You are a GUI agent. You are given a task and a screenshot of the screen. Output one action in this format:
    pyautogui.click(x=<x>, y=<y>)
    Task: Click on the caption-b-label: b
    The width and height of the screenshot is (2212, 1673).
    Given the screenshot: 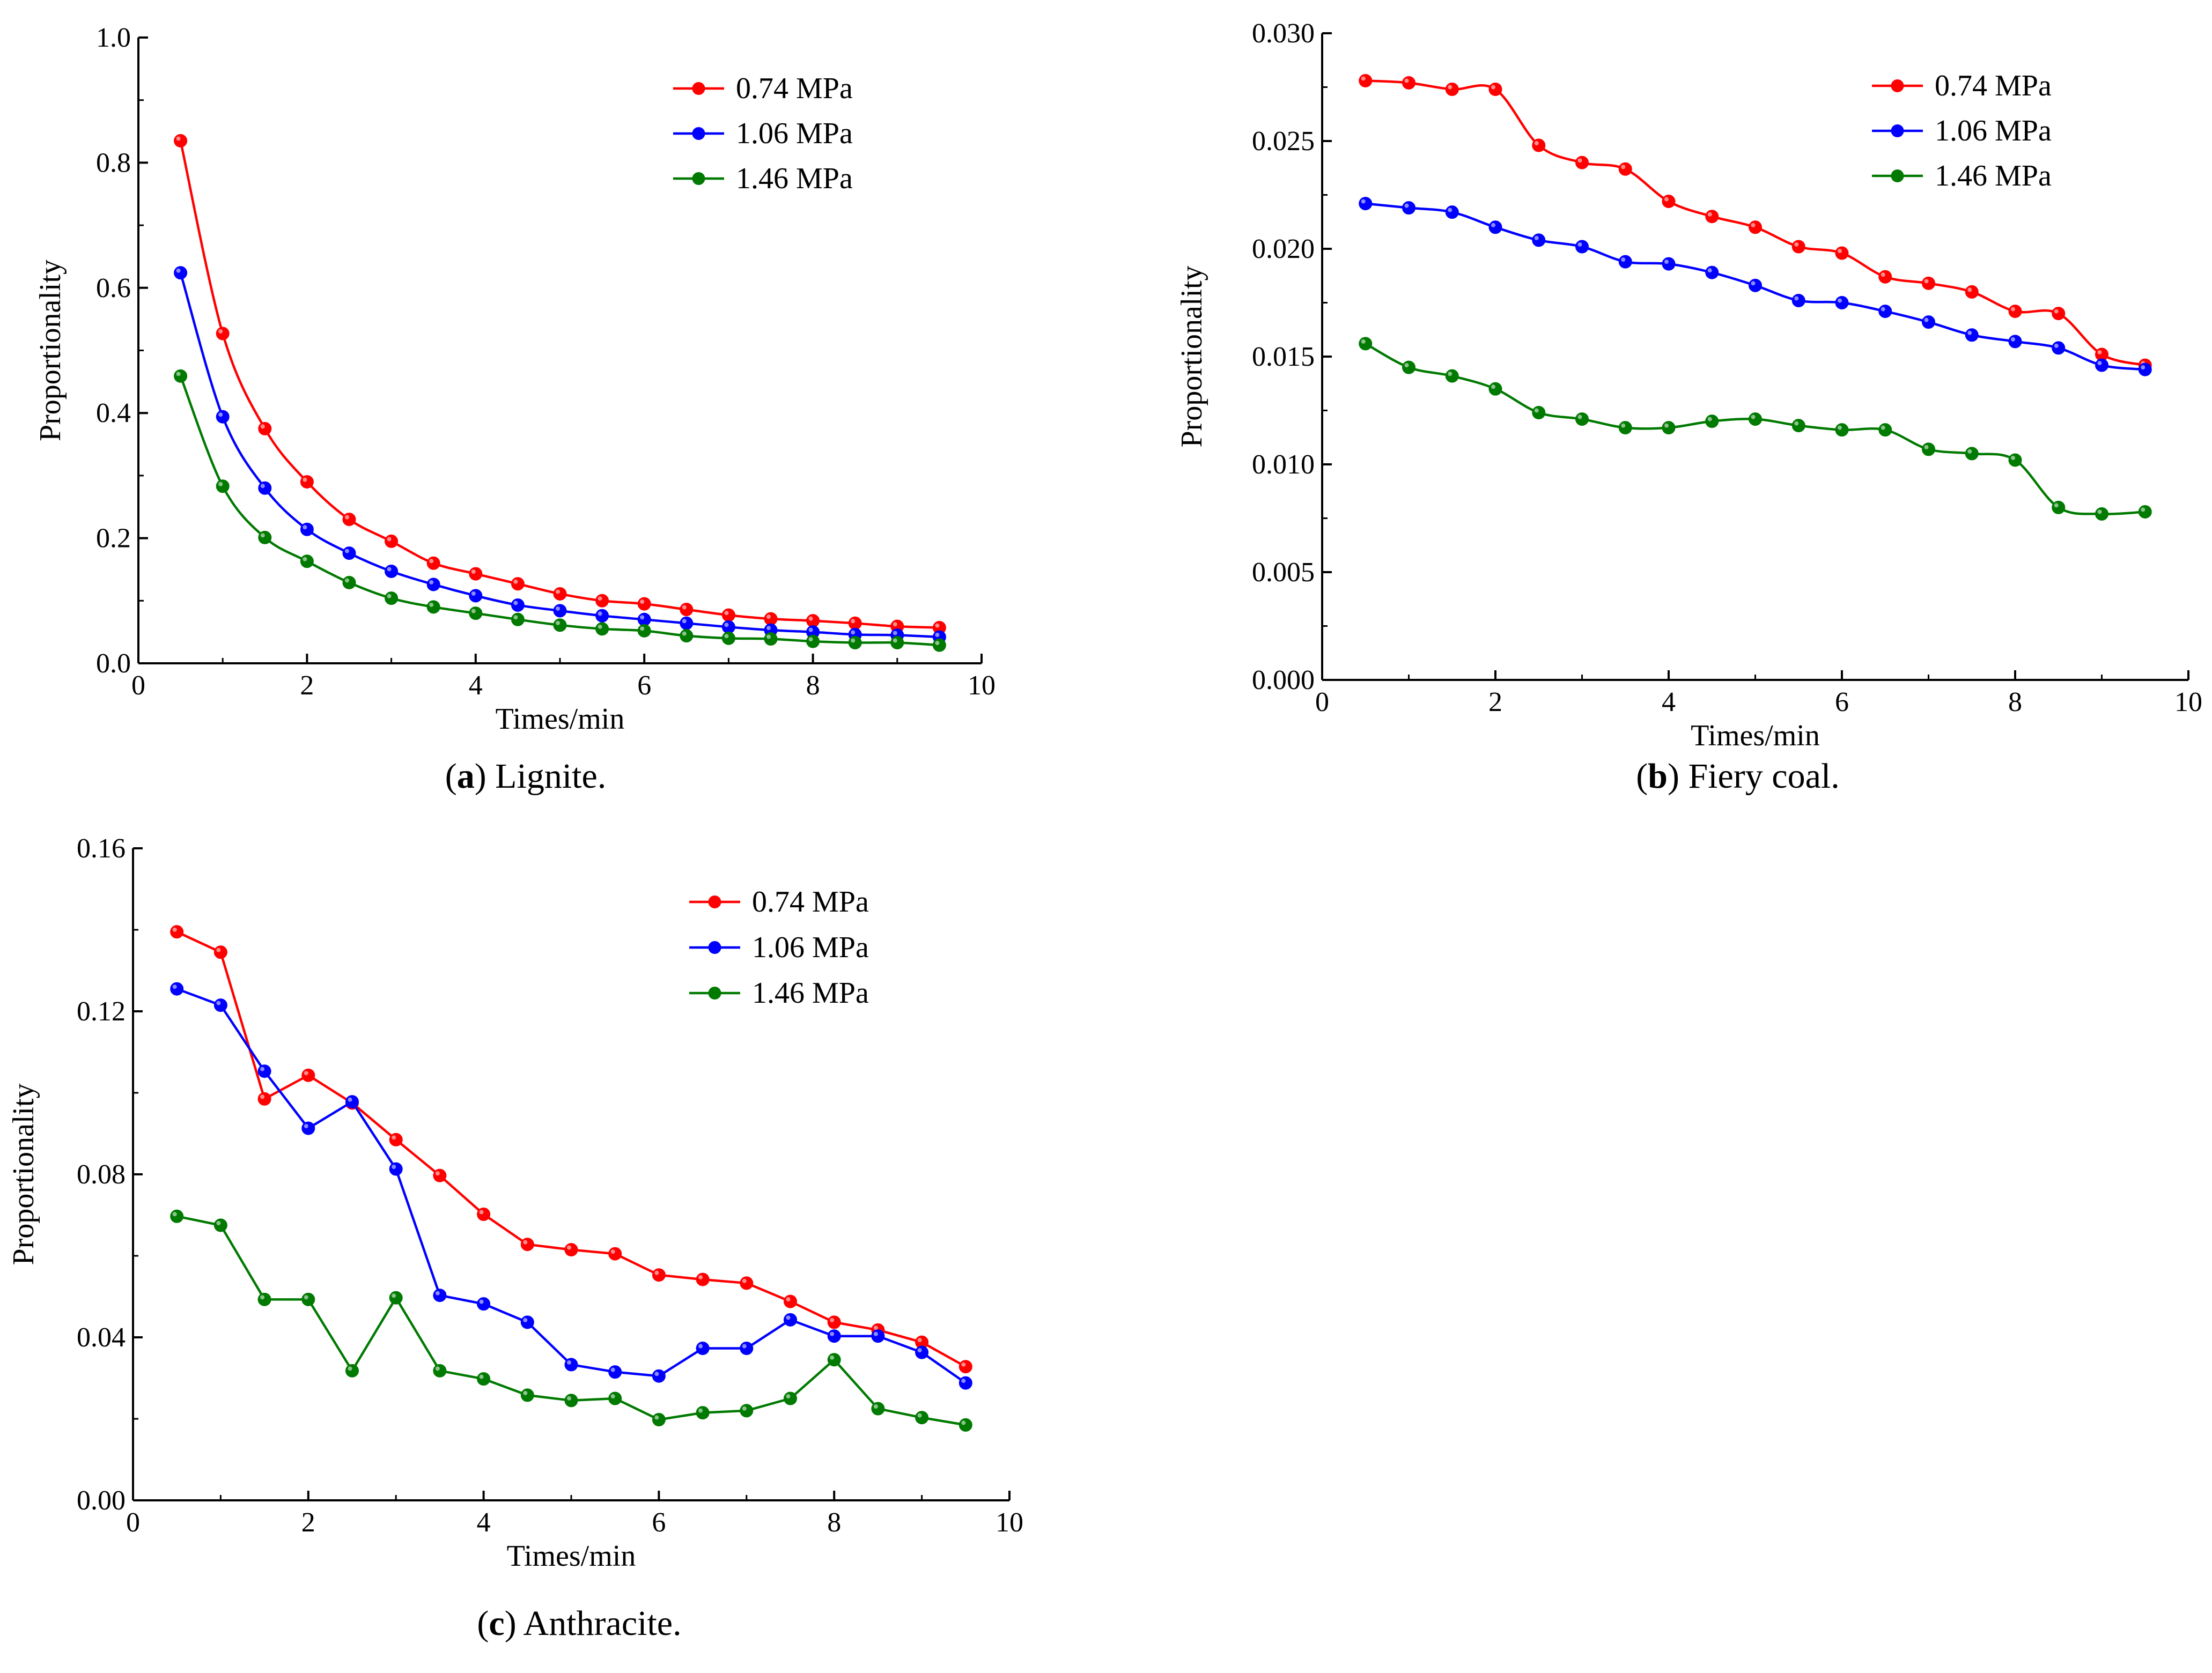 What is the action you would take?
    pyautogui.click(x=1658, y=776)
    